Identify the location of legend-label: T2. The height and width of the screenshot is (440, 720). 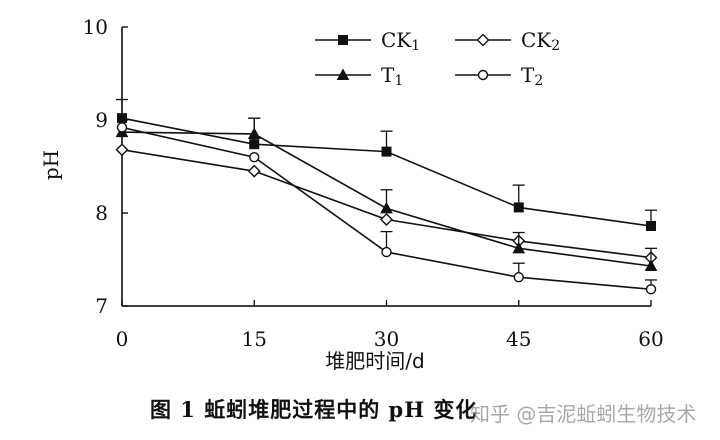
(532, 76).